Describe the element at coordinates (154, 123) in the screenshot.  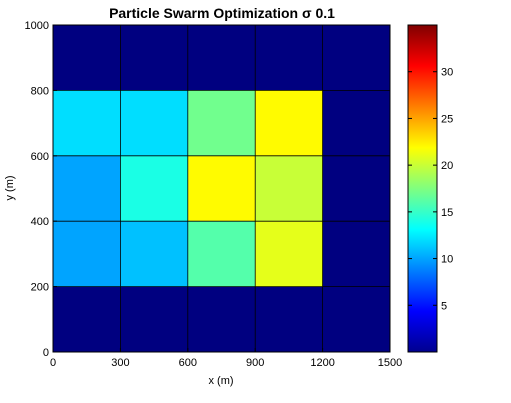
I see `heatmap-cell-r3-c1` at that location.